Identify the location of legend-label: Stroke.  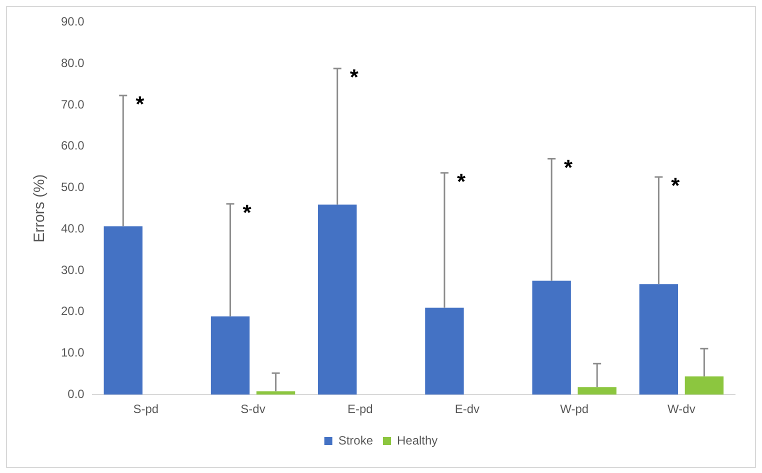
(356, 440).